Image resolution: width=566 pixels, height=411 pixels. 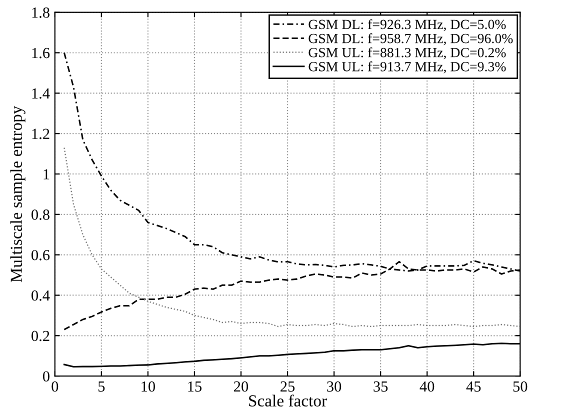 I want to click on y-tick-label: 1.8, so click(x=41, y=12).